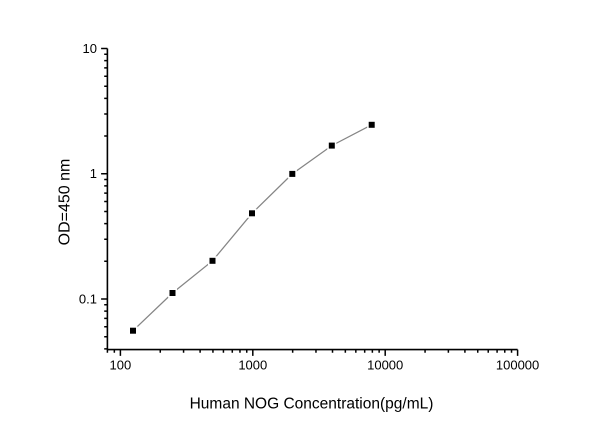 This screenshot has width=600, height=424. I want to click on svg-text: 10000, so click(385, 365).